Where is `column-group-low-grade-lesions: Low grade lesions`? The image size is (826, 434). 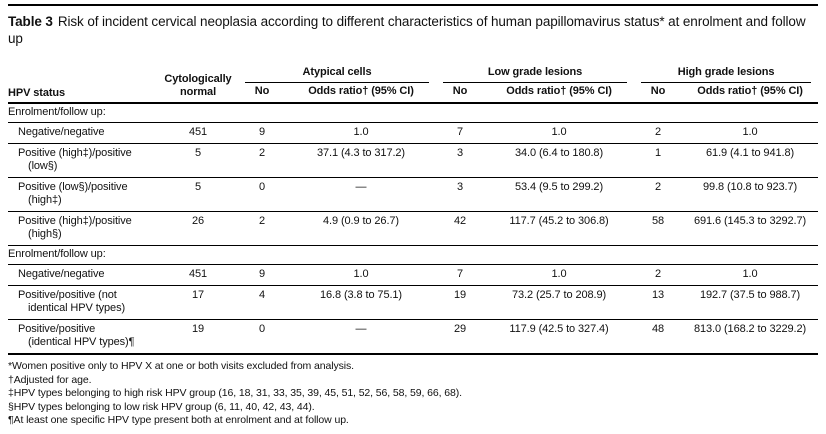 column-group-low-grade-lesions: Low grade lesions is located at coordinates (535, 70).